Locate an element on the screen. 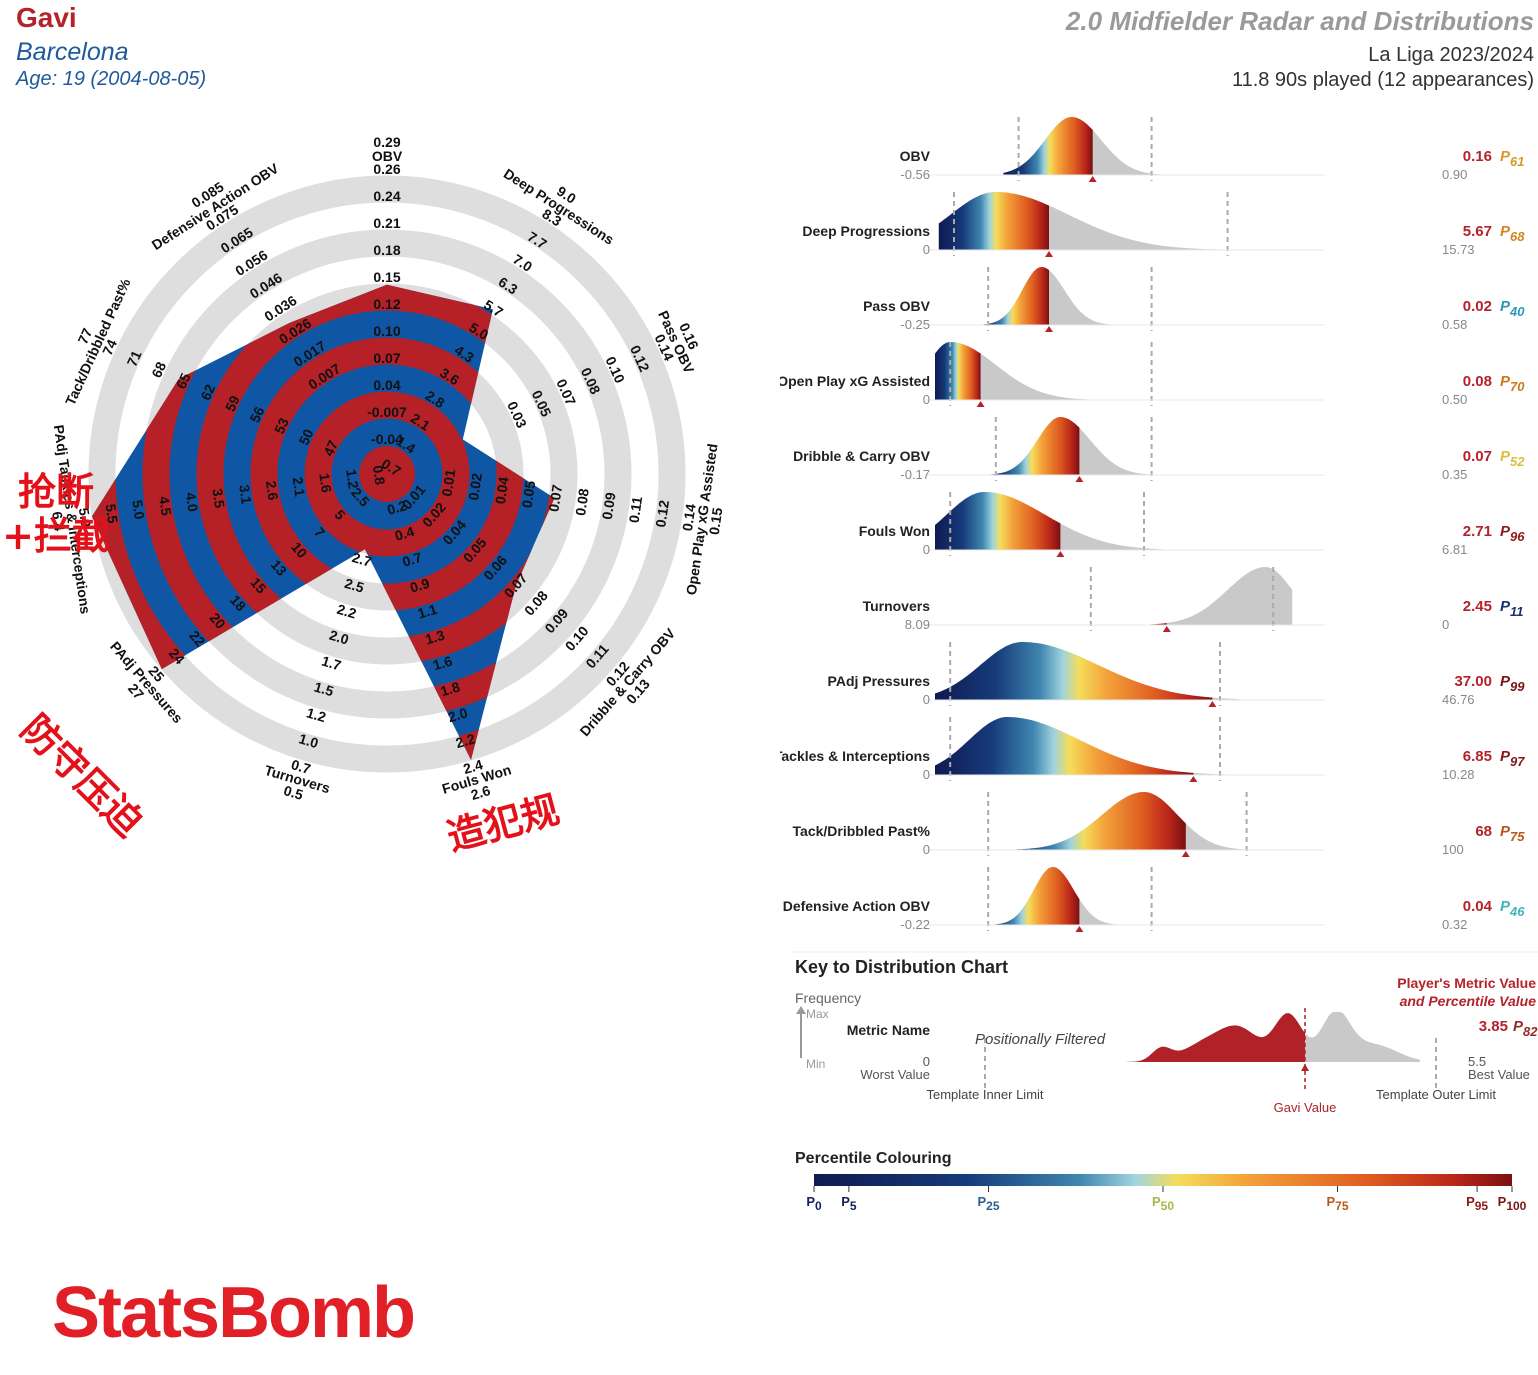 The width and height of the screenshot is (1538, 1375). radar-tick-label: 2.0 is located at coordinates (457, 714).